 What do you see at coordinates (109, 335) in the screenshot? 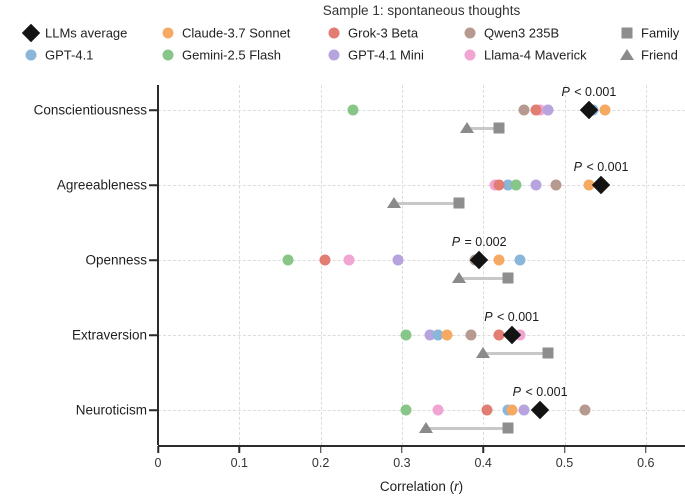
I see `category-label: Extraversion` at bounding box center [109, 335].